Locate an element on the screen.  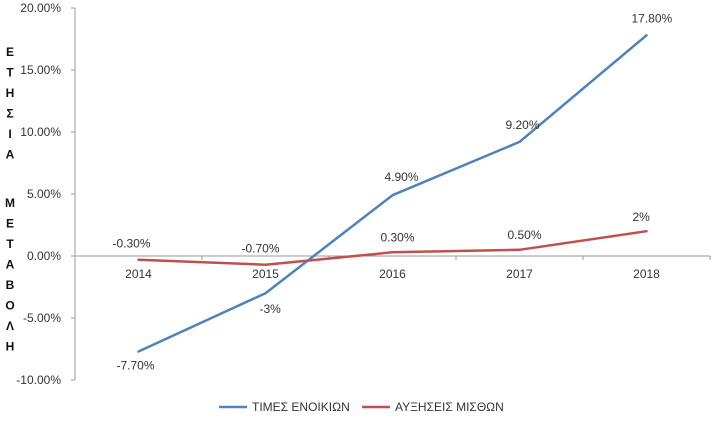
data-label: -0.70% is located at coordinates (261, 249).